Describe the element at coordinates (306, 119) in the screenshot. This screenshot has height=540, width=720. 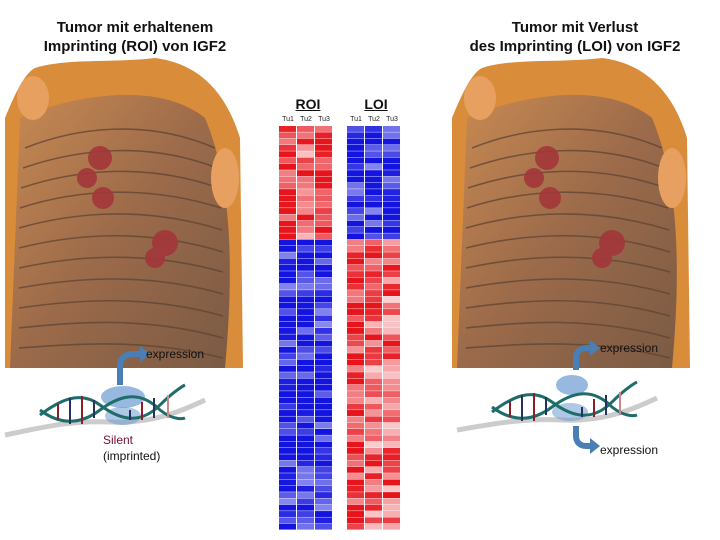
I see `roi-col-label-tu2: Tu2` at that location.